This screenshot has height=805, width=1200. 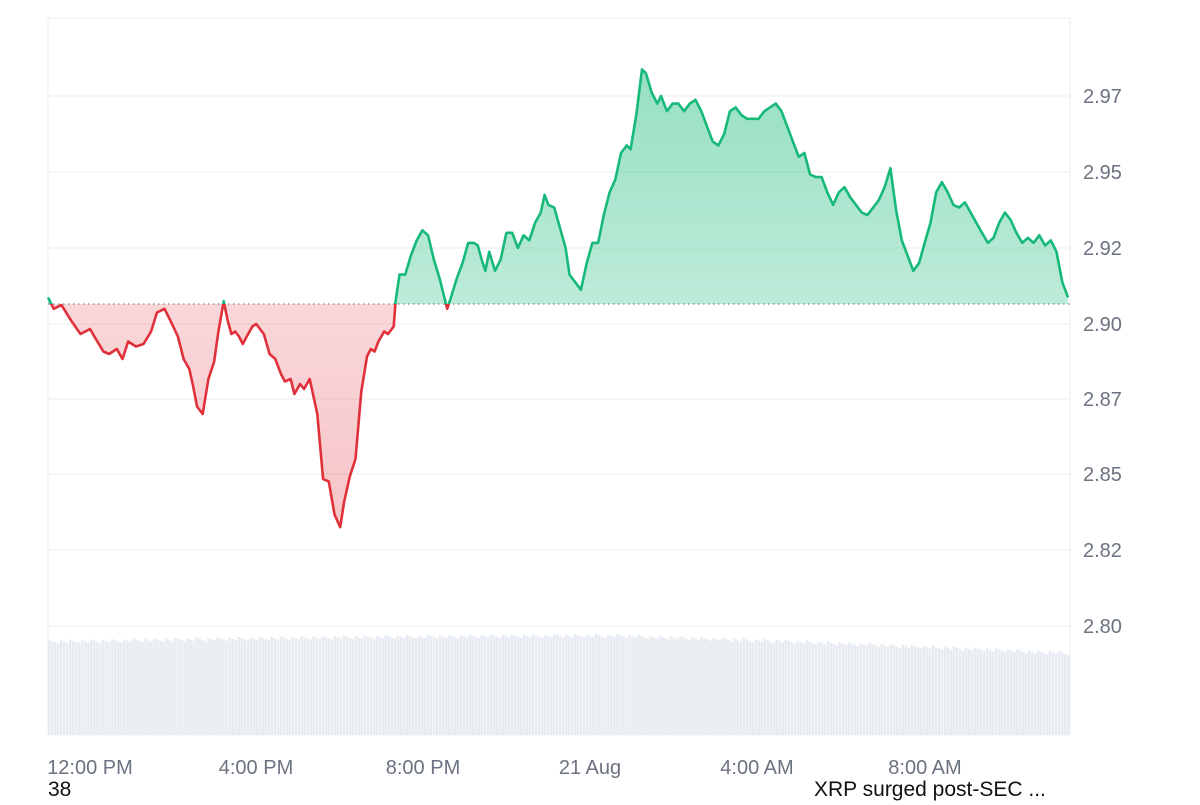 I want to click on y-tick-label: 2.80, so click(x=1102, y=627).